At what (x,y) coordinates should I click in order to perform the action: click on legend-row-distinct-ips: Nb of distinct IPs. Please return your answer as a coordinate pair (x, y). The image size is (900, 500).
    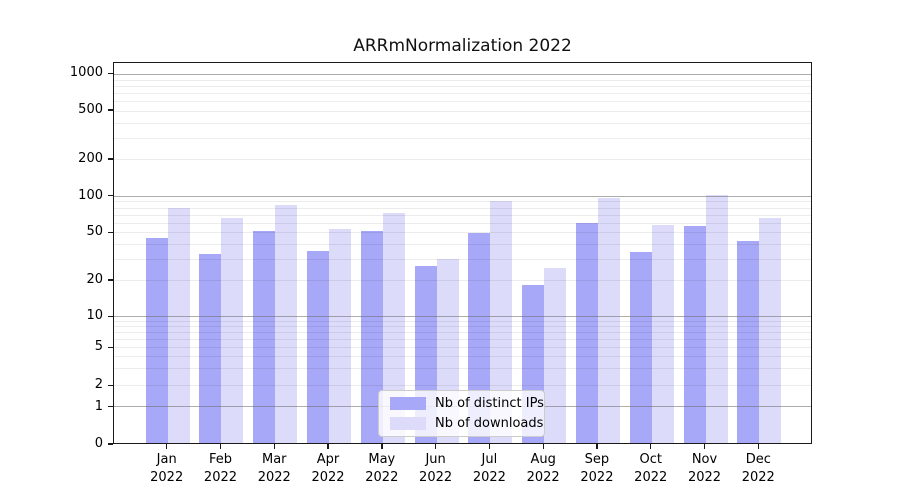
    Looking at the image, I should click on (467, 403).